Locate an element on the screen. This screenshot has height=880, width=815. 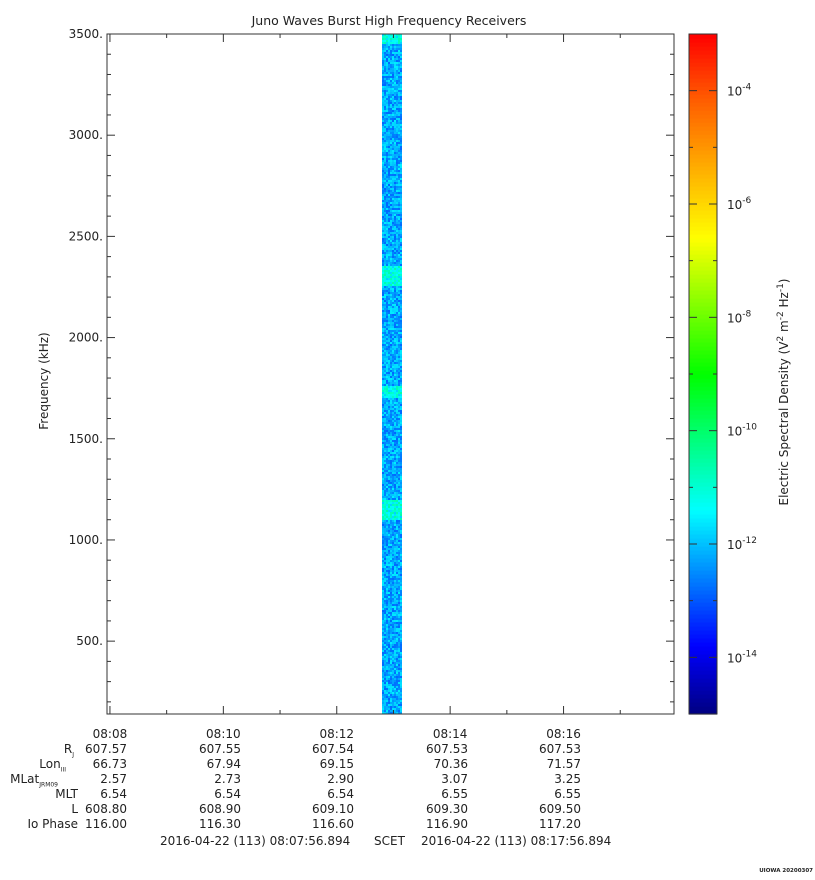
ephemeris-value: 607.53 is located at coordinates (447, 749).